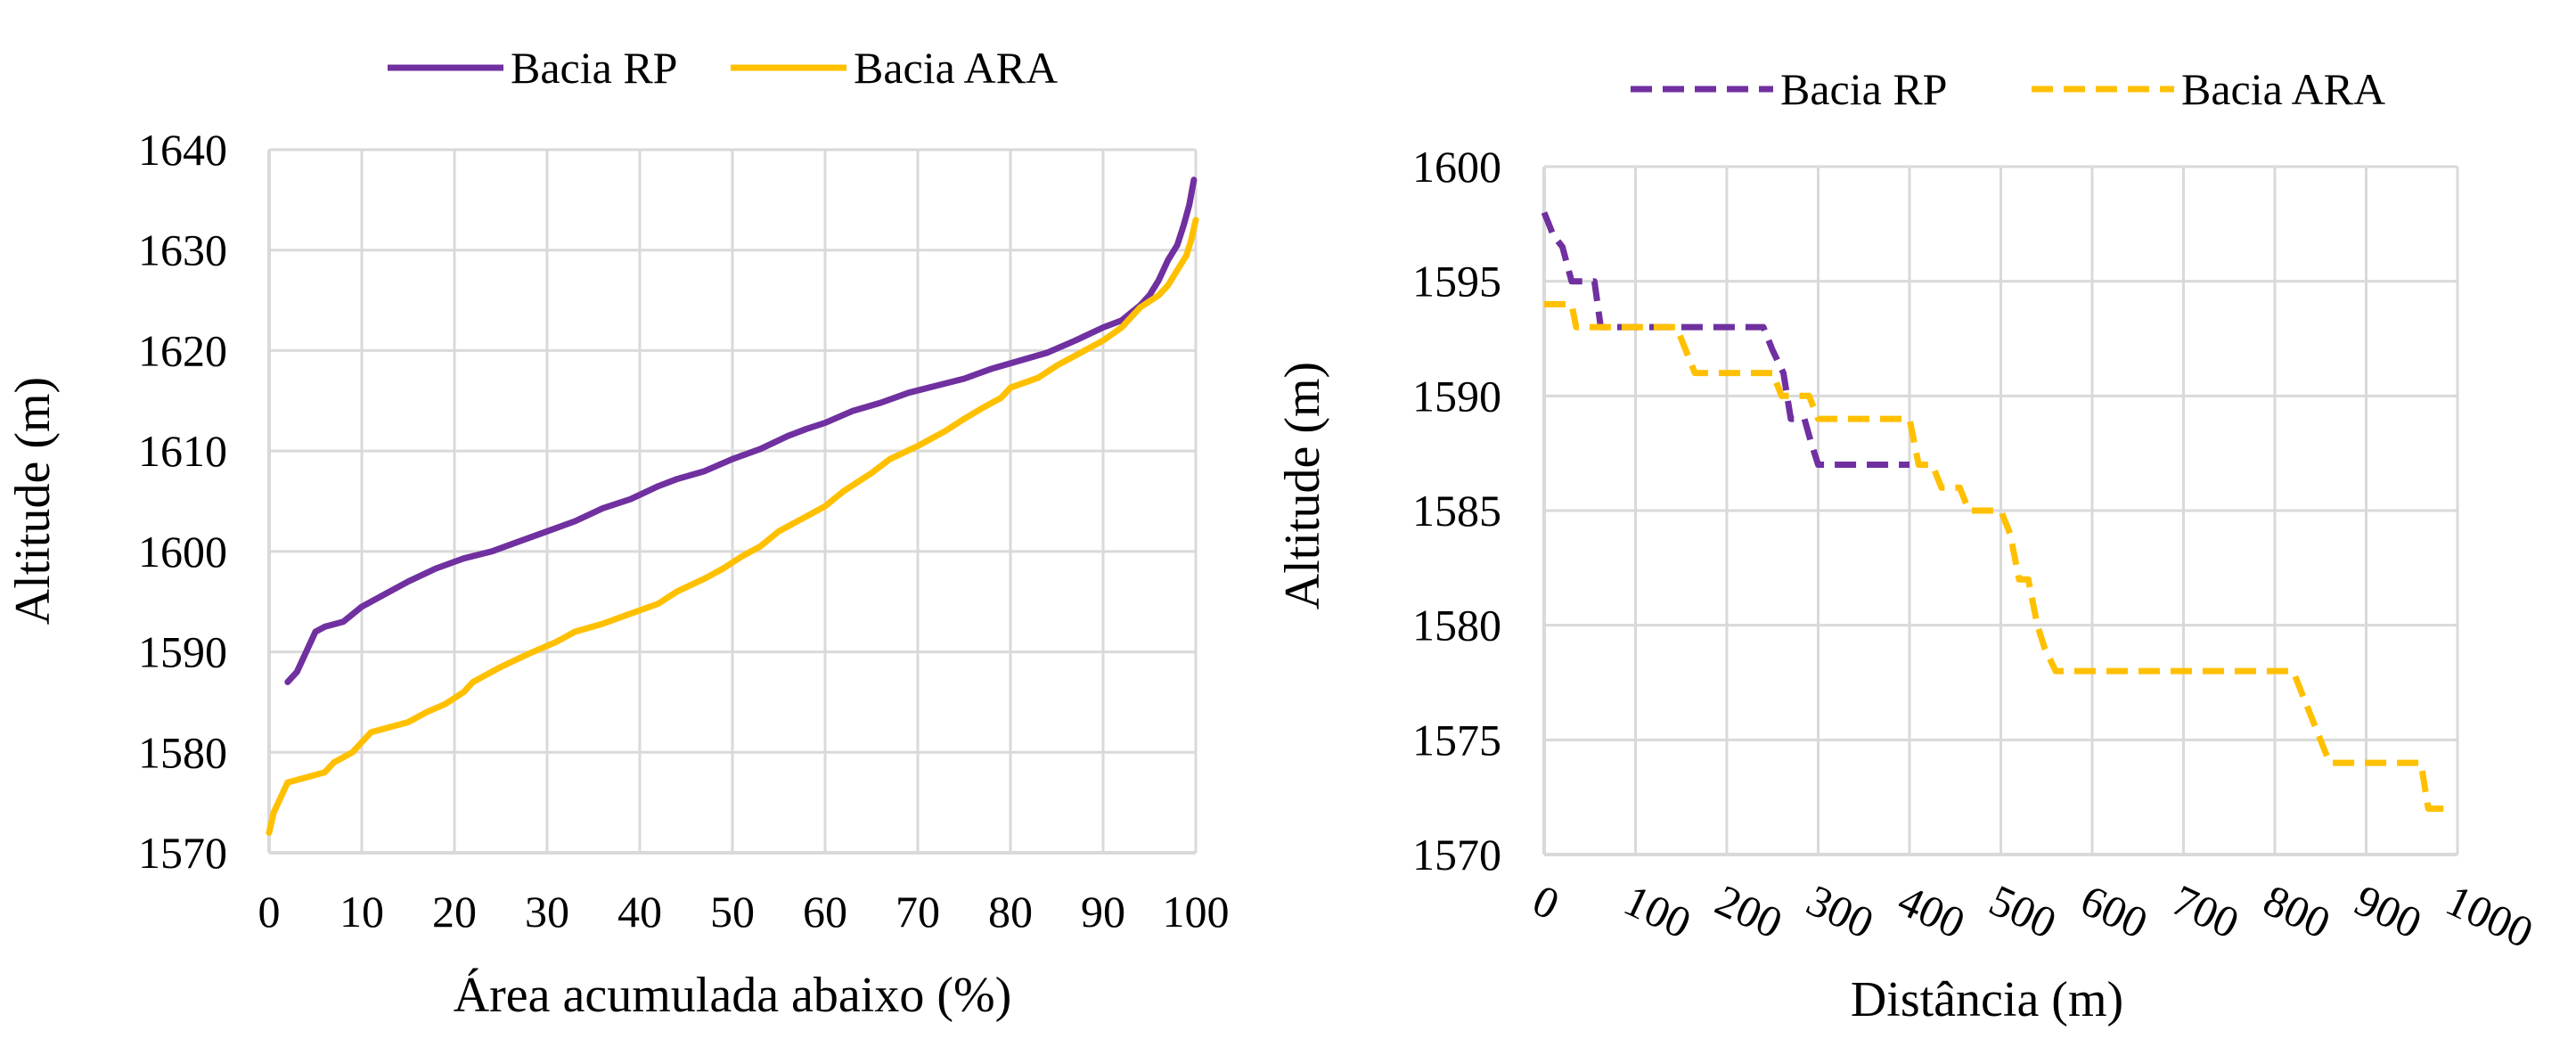 This screenshot has height=1047, width=2576. Describe the element at coordinates (1932, 912) in the screenshot. I see `x-tick-label: 400` at that location.